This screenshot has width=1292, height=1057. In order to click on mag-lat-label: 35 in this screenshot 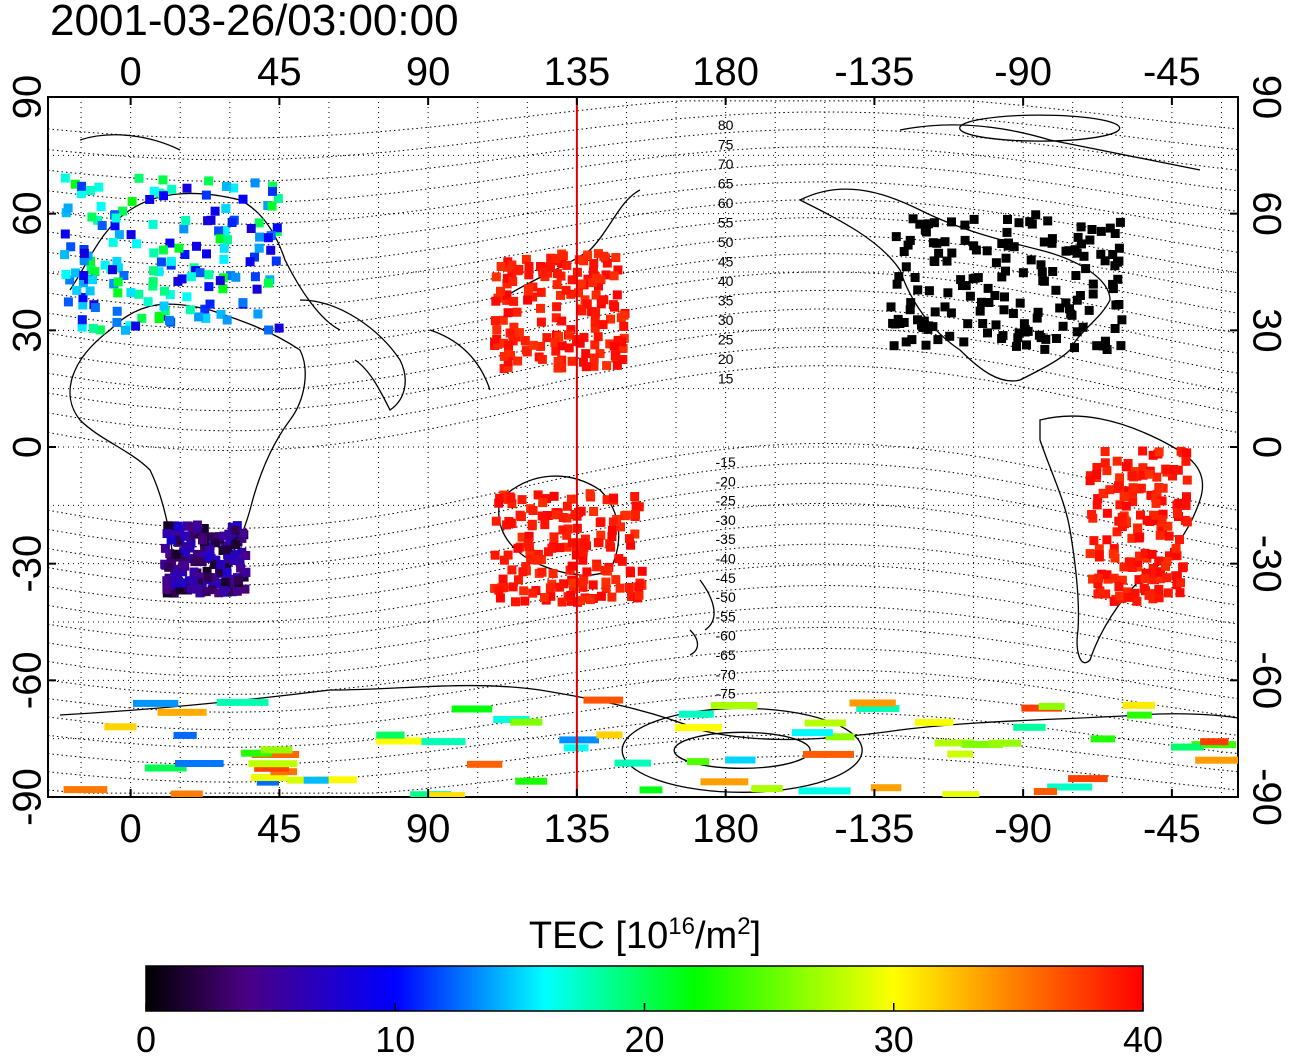, I will do `click(726, 301)`.